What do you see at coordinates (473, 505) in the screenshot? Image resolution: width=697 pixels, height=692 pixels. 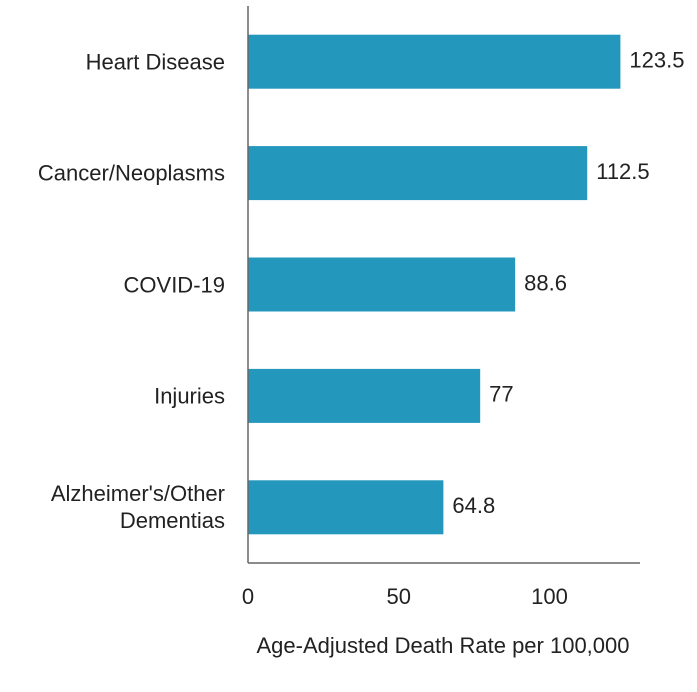 I see `value-label: 64.8` at bounding box center [473, 505].